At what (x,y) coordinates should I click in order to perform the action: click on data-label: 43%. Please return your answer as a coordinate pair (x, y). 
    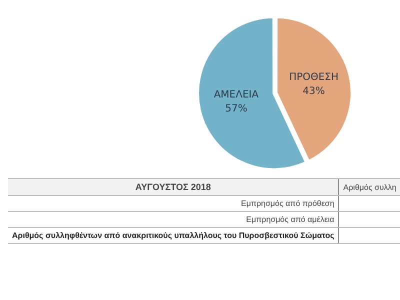
    Looking at the image, I should click on (313, 91).